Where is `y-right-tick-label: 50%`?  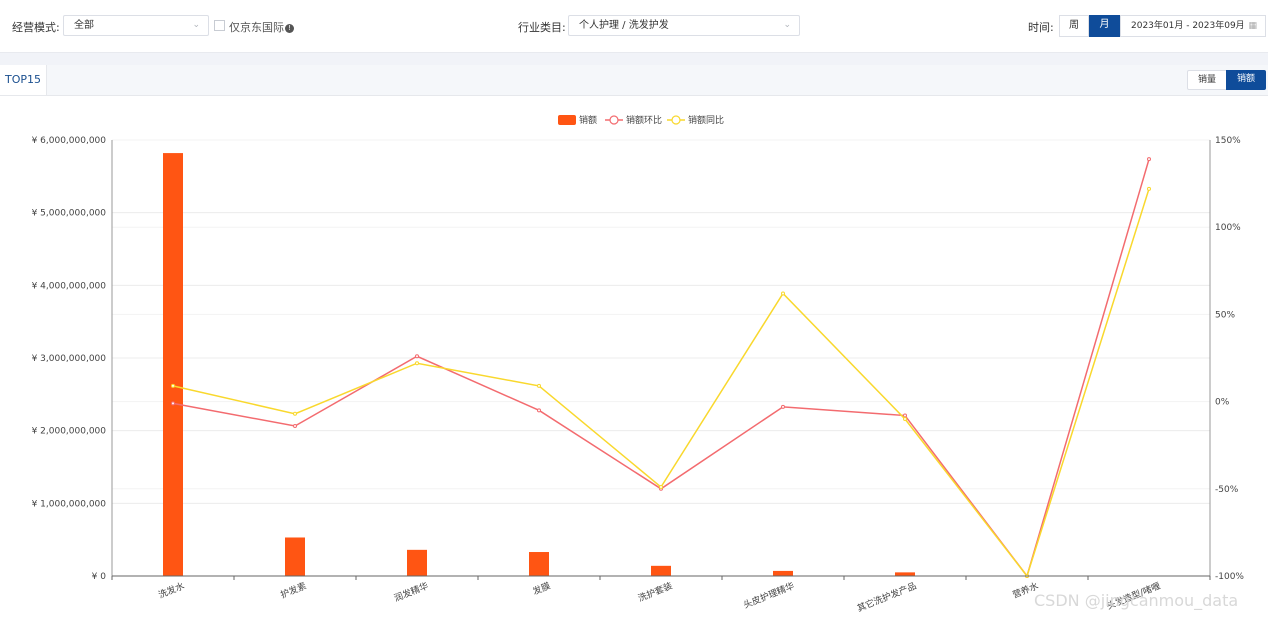 y-right-tick-label: 50% is located at coordinates (1225, 315).